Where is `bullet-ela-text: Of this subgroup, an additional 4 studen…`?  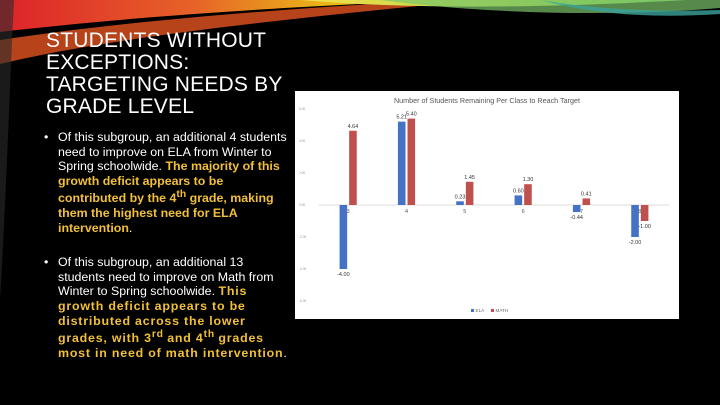 bullet-ela-text: Of this subgroup, an additional 4 studen… is located at coordinates (172, 152).